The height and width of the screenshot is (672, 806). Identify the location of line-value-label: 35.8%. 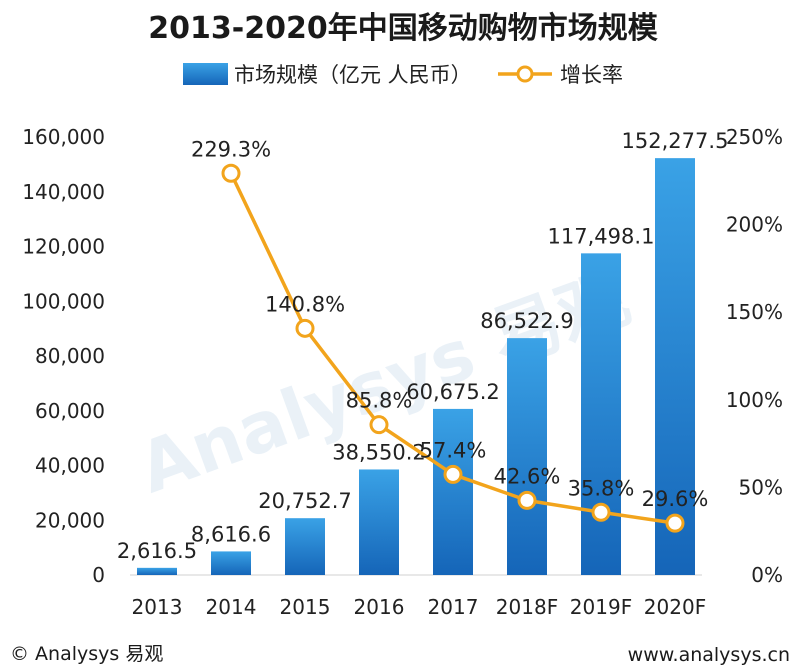
(601, 488).